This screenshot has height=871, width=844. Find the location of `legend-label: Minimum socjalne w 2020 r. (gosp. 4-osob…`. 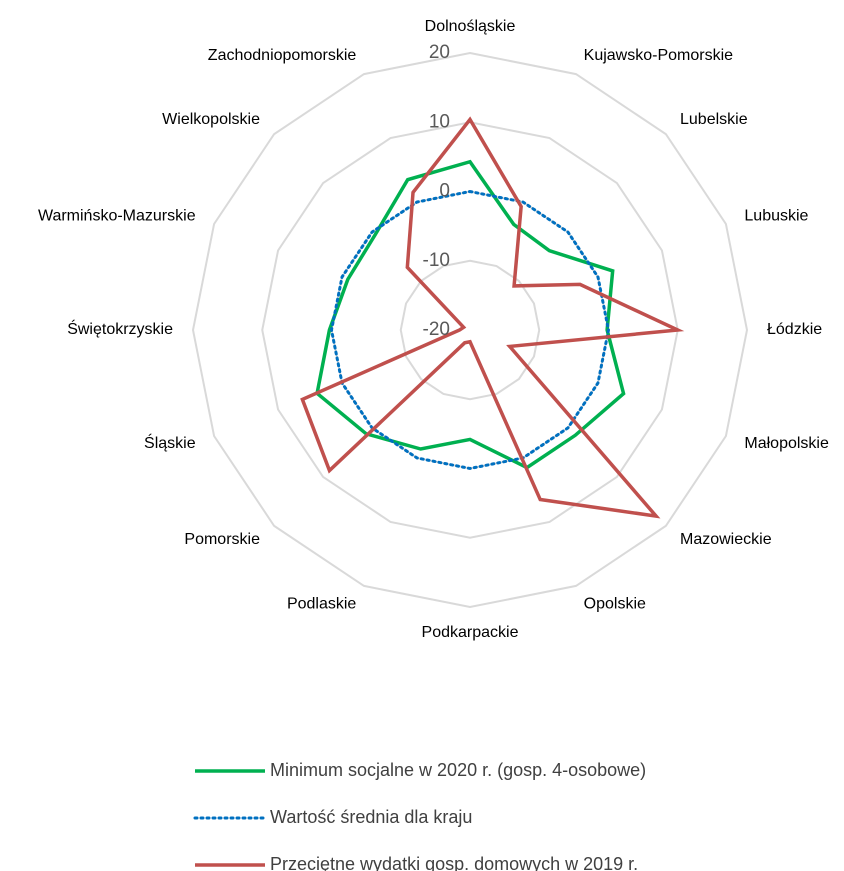

legend-label: Minimum socjalne w 2020 r. (gosp. 4-osob… is located at coordinates (458, 770).